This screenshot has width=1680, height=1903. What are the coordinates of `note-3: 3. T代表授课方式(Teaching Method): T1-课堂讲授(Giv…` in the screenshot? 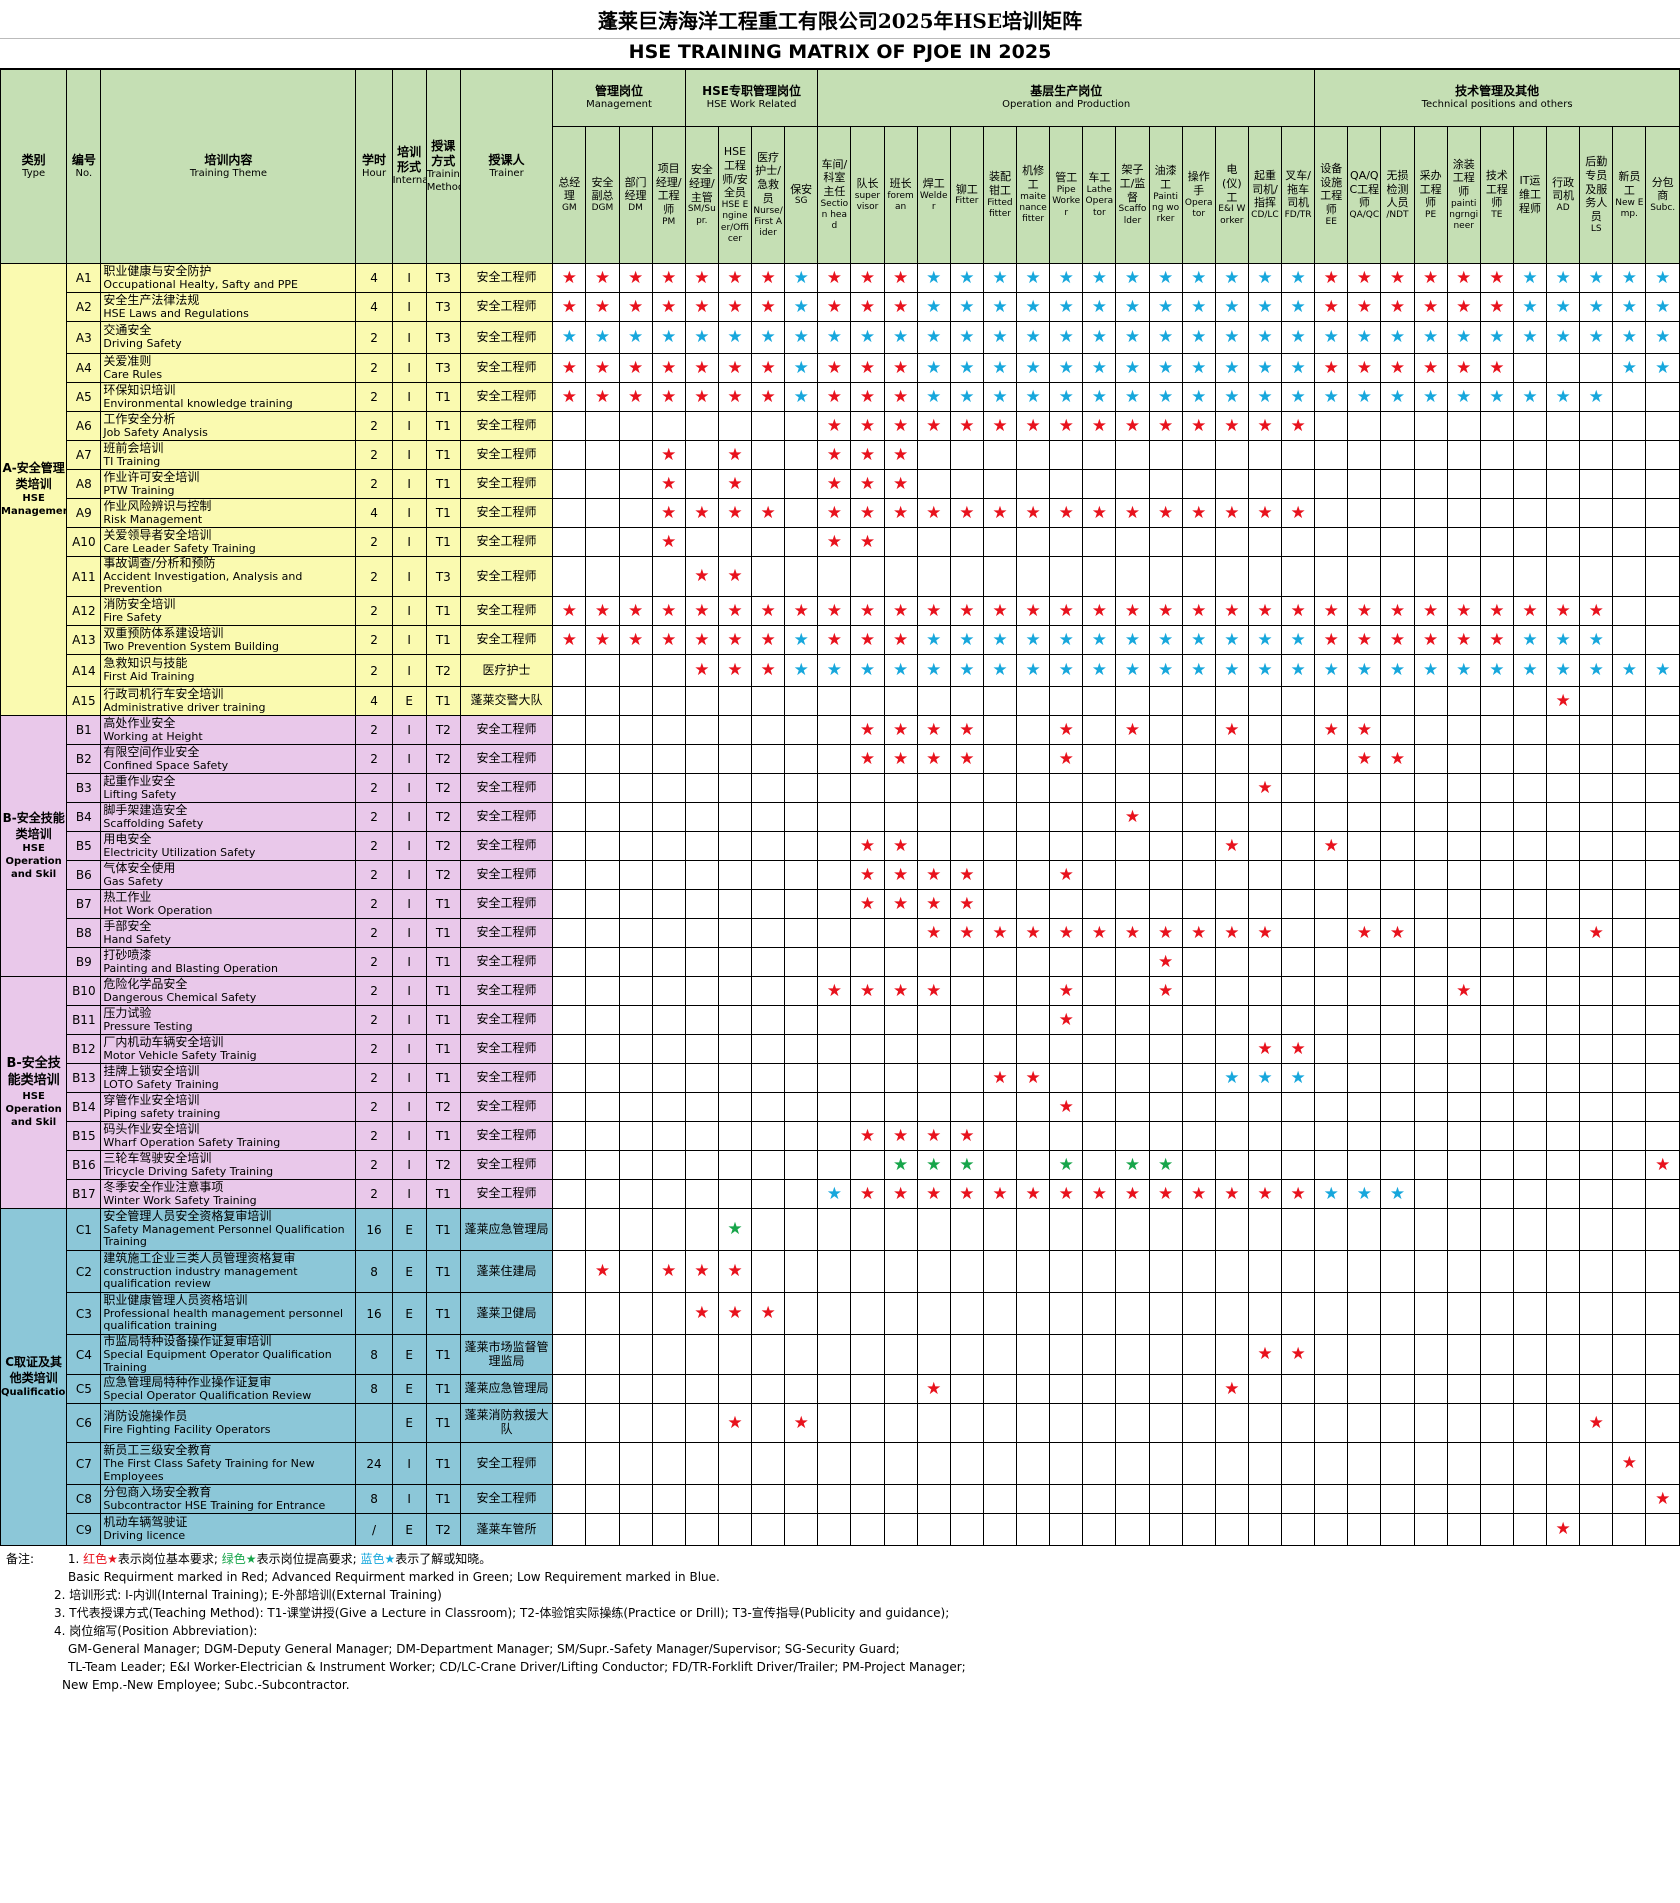 It's located at (502, 1613).